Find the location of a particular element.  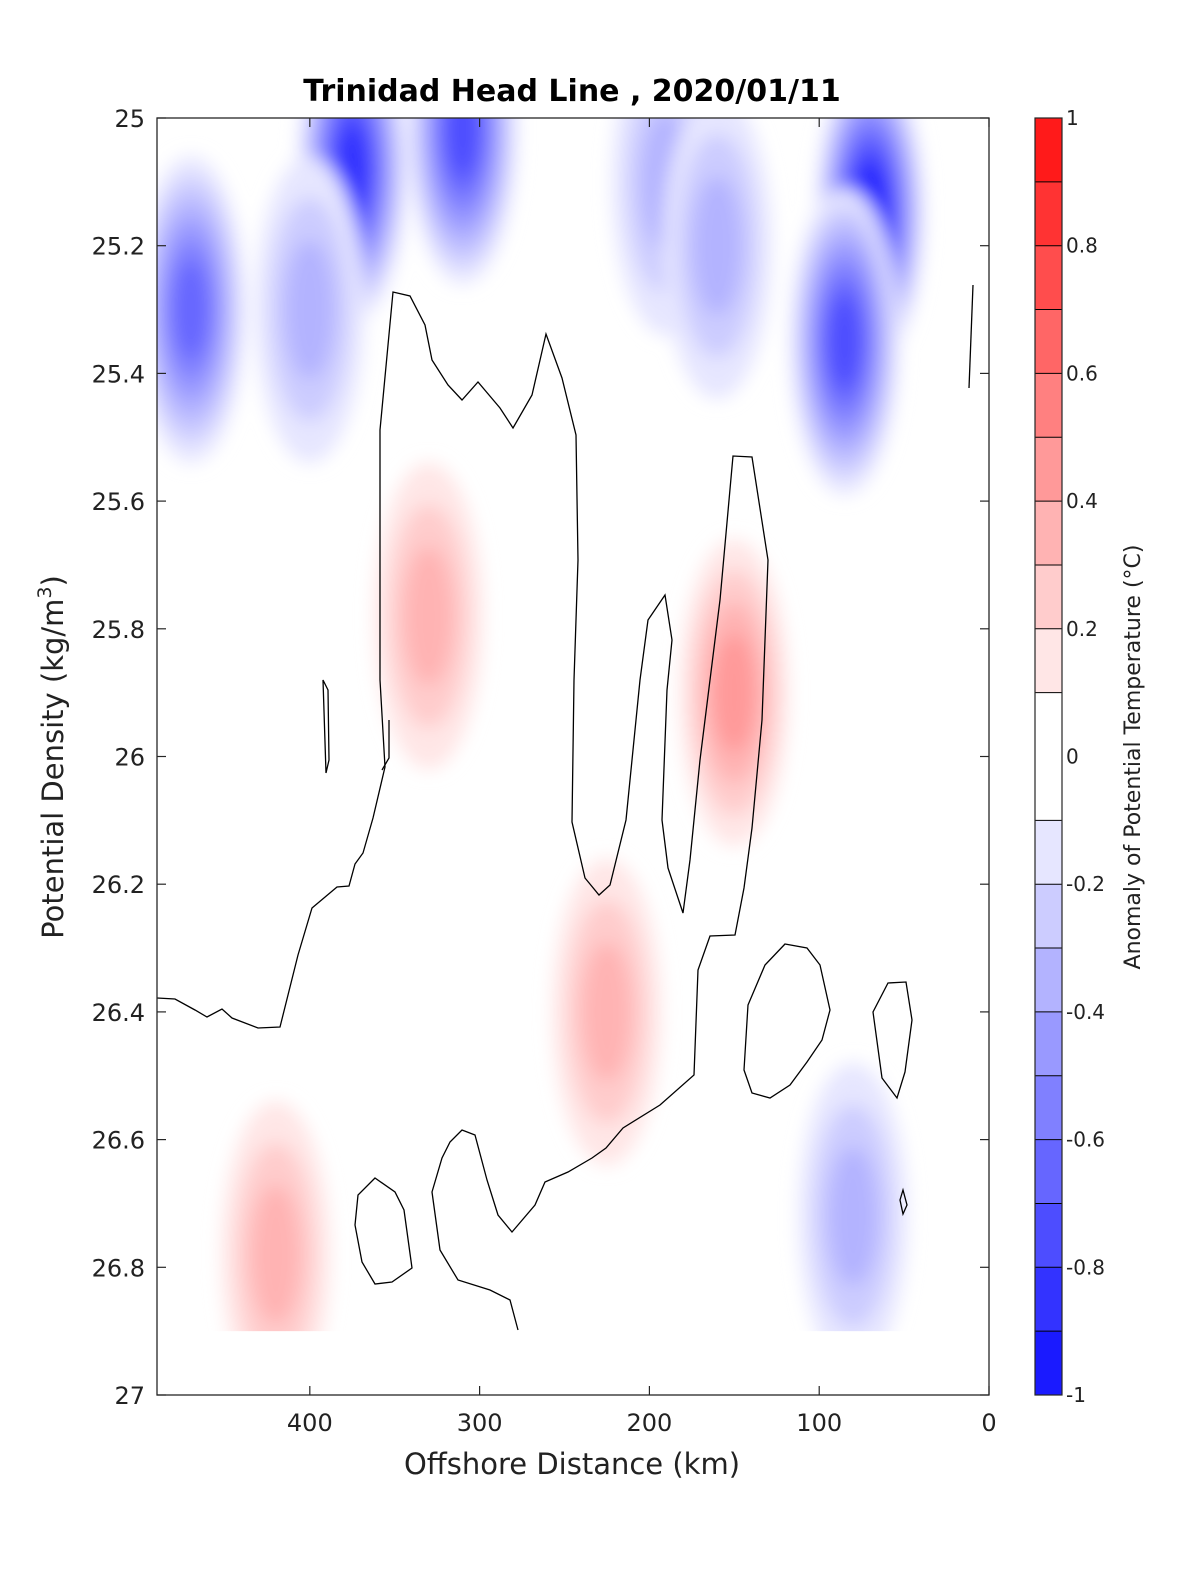

y-tick-label: 25.2 is located at coordinates (118, 247).